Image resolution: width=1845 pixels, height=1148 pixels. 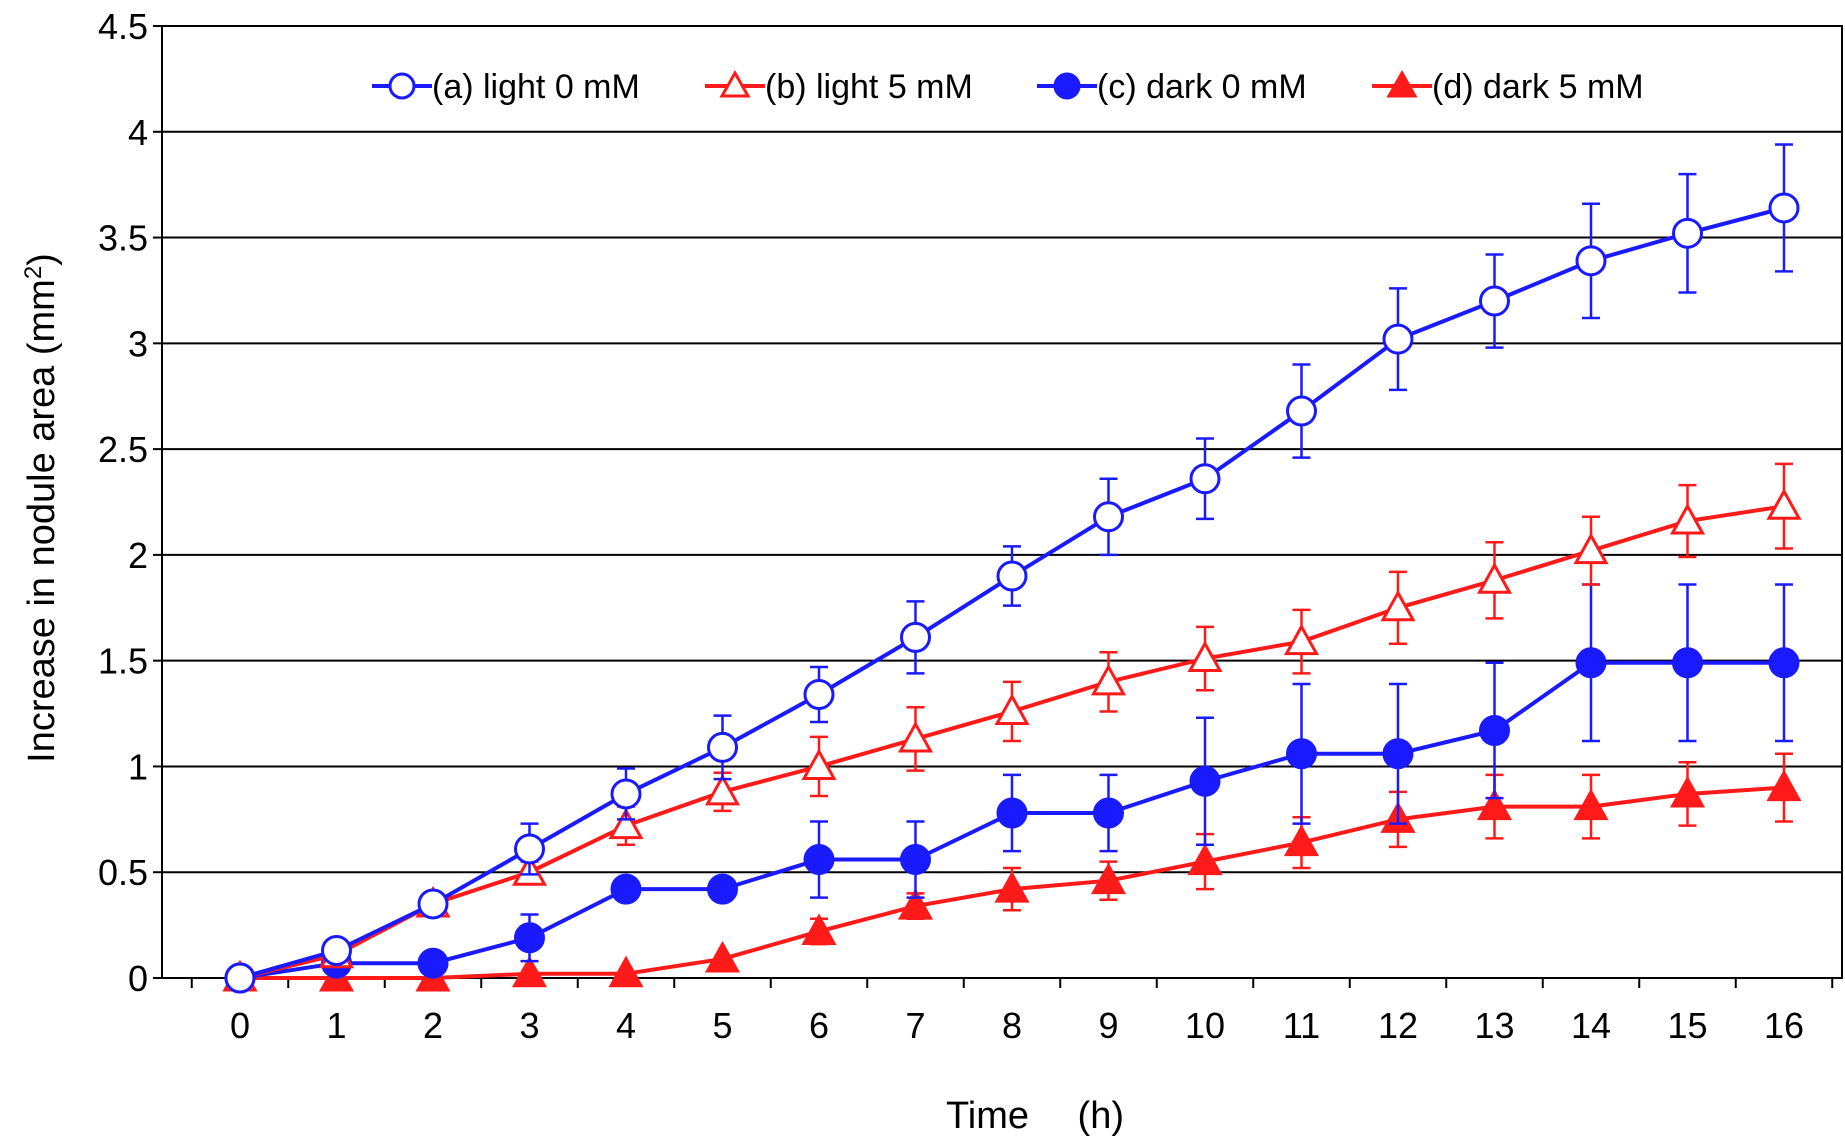 What do you see at coordinates (1067, 86) in the screenshot?
I see `legend-marker-filled-circle-icon` at bounding box center [1067, 86].